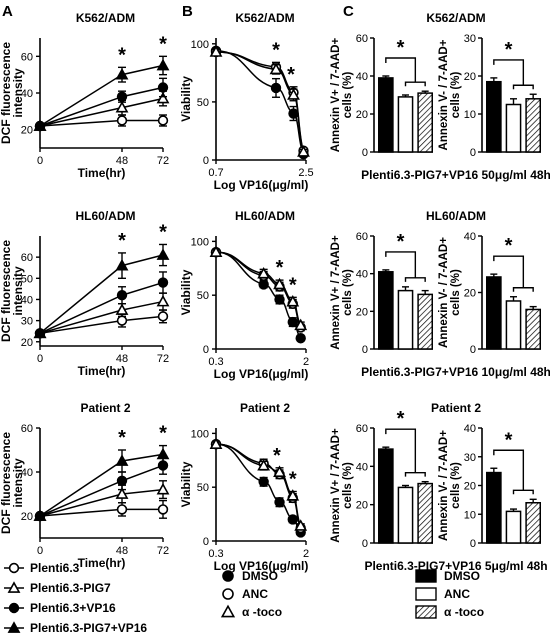 Image resolution: width=550 pixels, height=644 pixels. What do you see at coordinates (455, 175) in the screenshot?
I see `chart-caption: Plenti6.3-PIG7+VP16 50μg/ml 48h` at bounding box center [455, 175].